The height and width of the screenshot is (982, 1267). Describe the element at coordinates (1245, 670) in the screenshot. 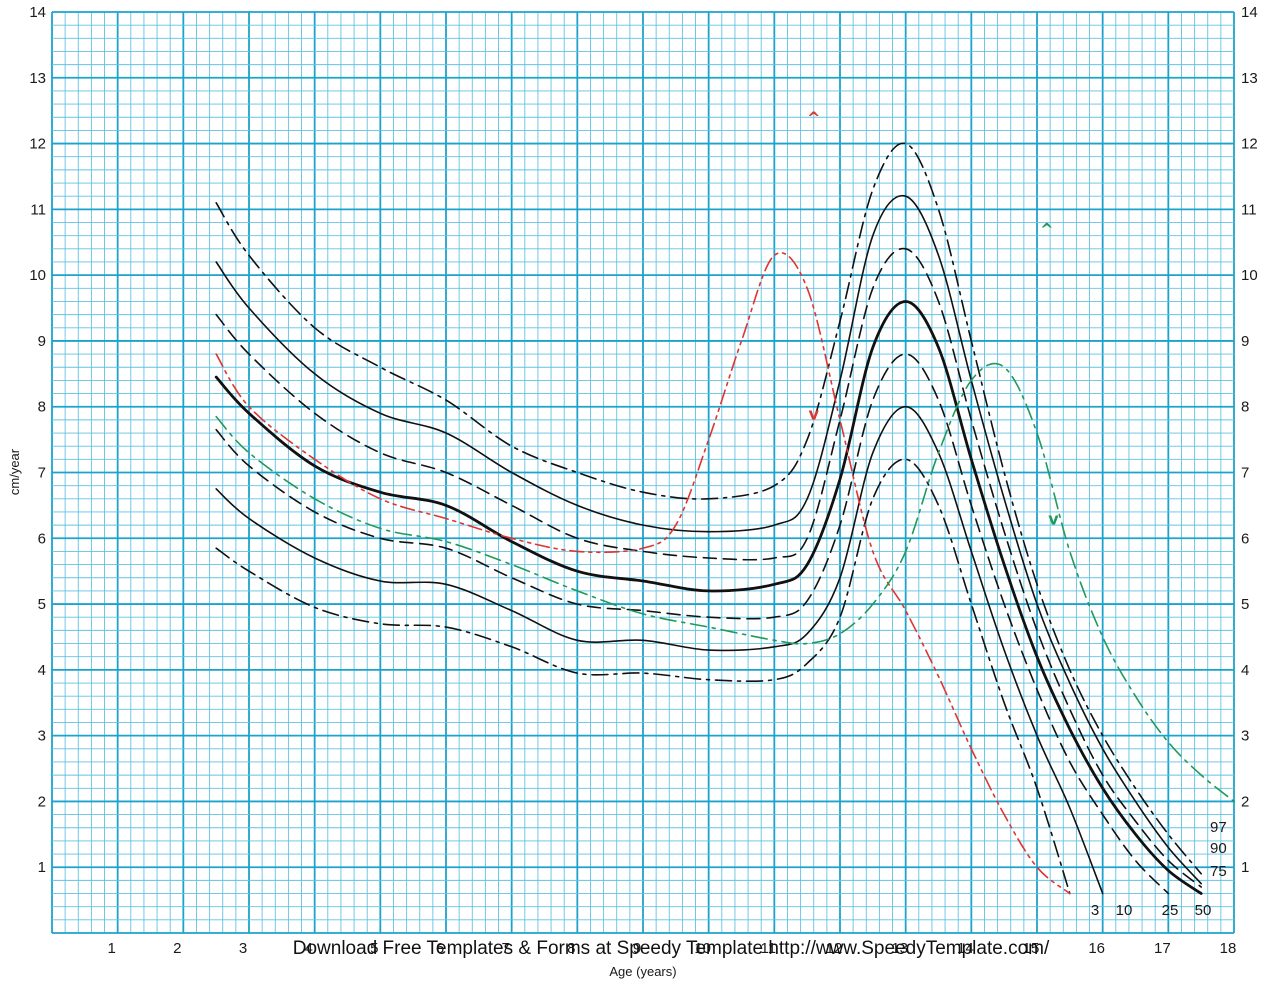

I see `y-tick-right: 4` at that location.